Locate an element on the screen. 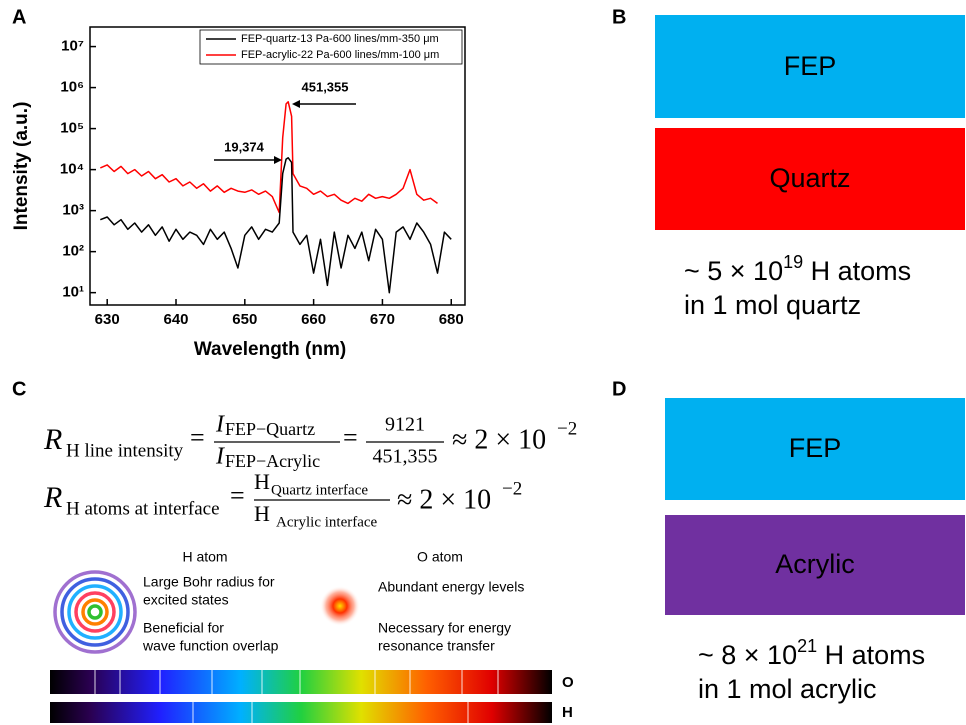 The width and height of the screenshot is (966, 725). annotation: 19,374 is located at coordinates (244, 146).